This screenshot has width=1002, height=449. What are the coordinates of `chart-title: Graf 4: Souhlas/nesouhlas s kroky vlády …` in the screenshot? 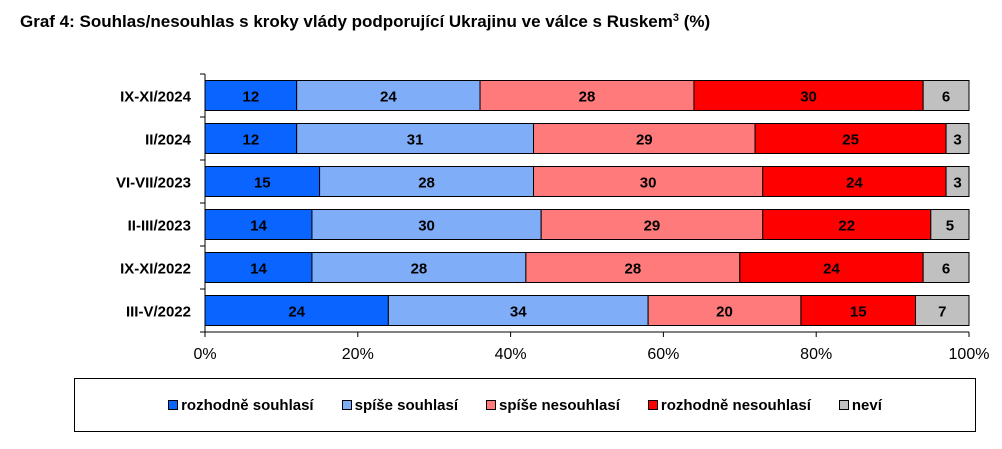 It's located at (365, 22).